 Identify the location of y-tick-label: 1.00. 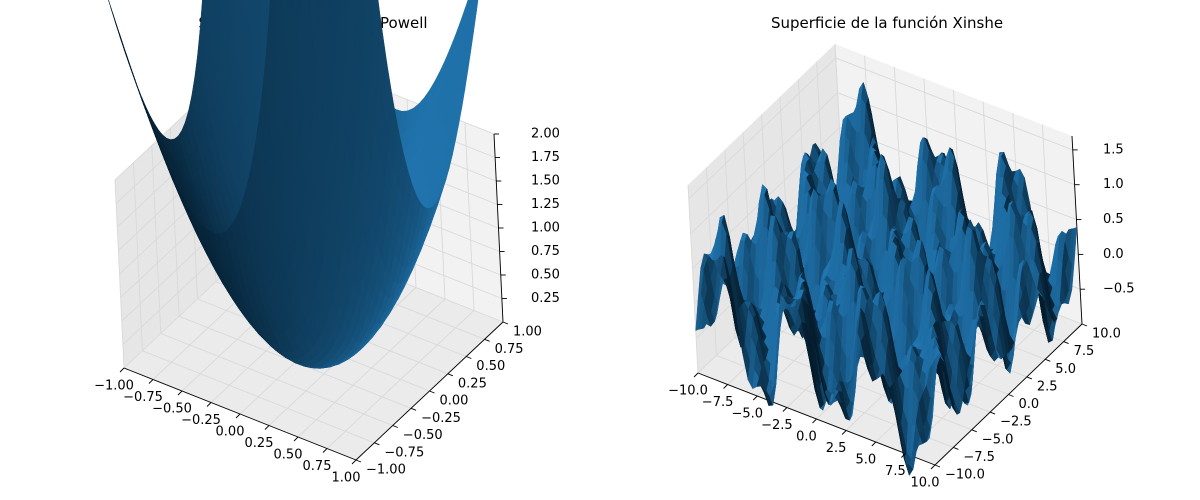
(527, 332).